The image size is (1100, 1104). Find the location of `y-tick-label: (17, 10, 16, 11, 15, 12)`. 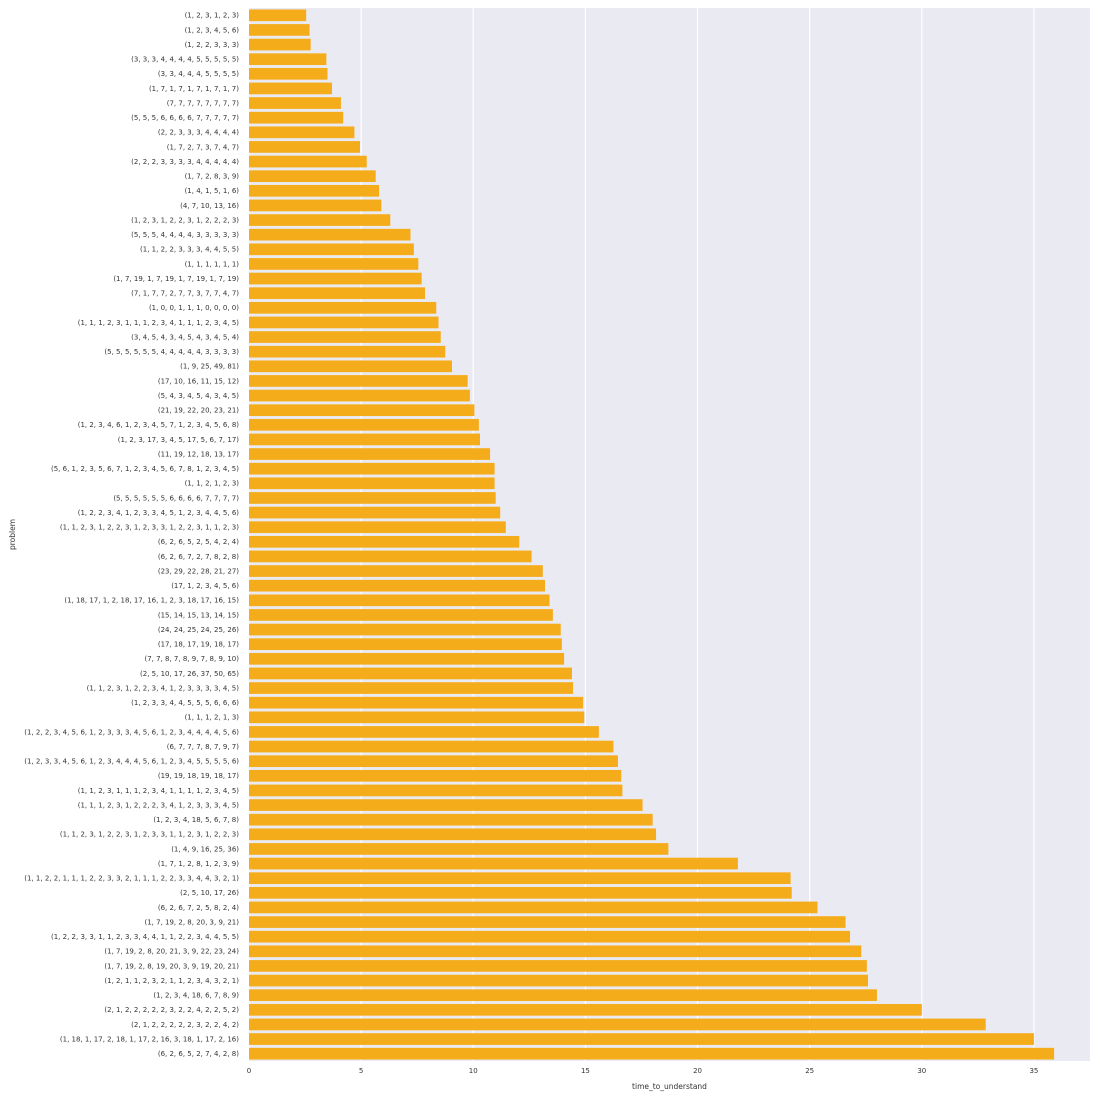

y-tick-label: (17, 10, 16, 11, 15, 12) is located at coordinates (198, 381).